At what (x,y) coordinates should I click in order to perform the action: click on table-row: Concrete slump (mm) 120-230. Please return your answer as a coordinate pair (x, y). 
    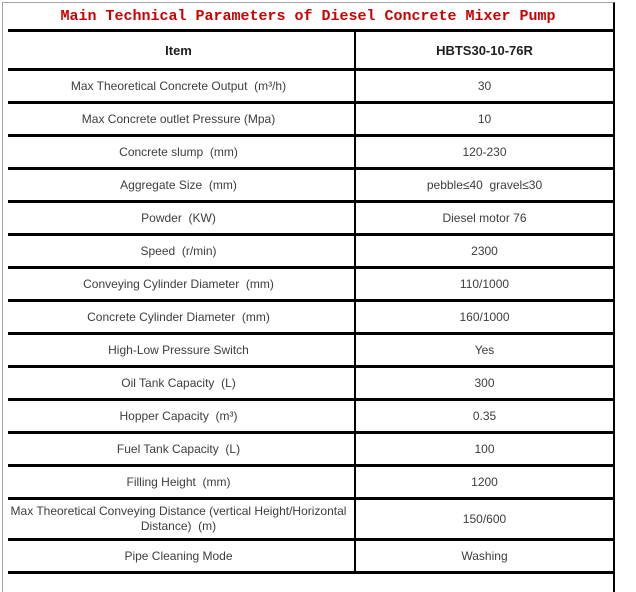
    Looking at the image, I should click on (308, 152).